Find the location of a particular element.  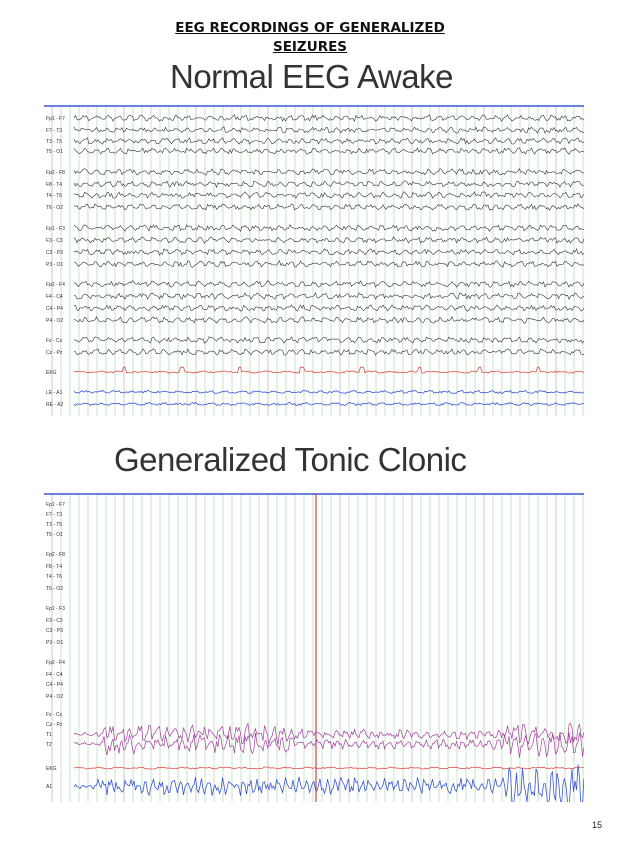

eeg-traces is located at coordinates (329, 763).